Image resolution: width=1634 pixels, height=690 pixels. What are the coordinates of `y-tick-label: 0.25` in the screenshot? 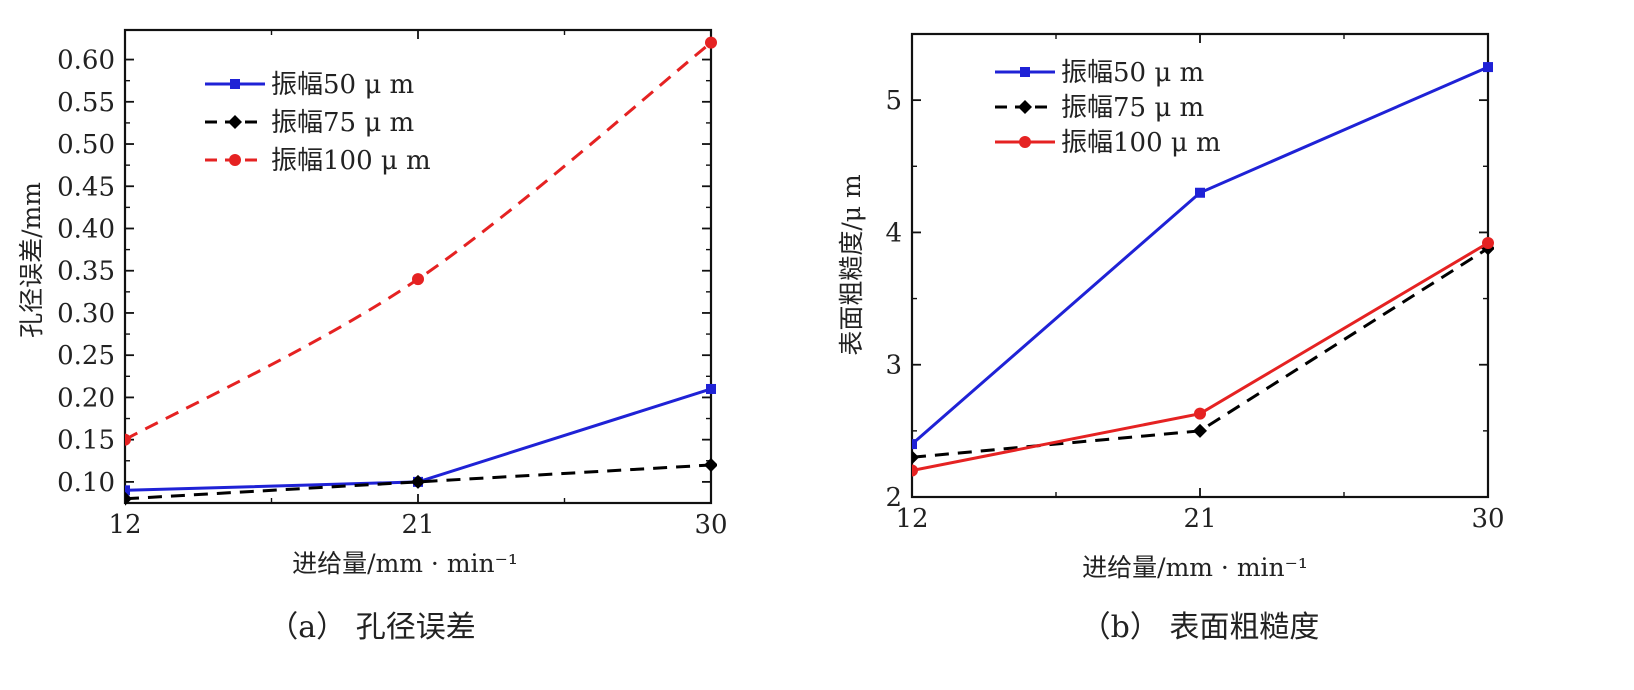 It's located at (86, 356).